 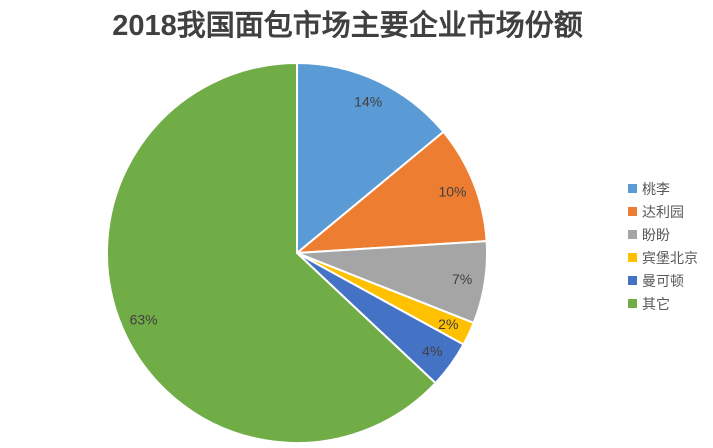 I want to click on legend-item-6: 其它, so click(x=663, y=303).